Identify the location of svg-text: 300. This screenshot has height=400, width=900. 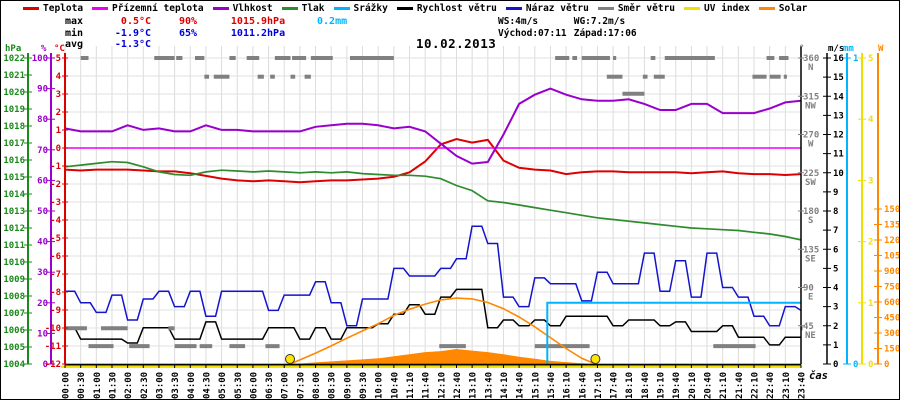
(892, 334).